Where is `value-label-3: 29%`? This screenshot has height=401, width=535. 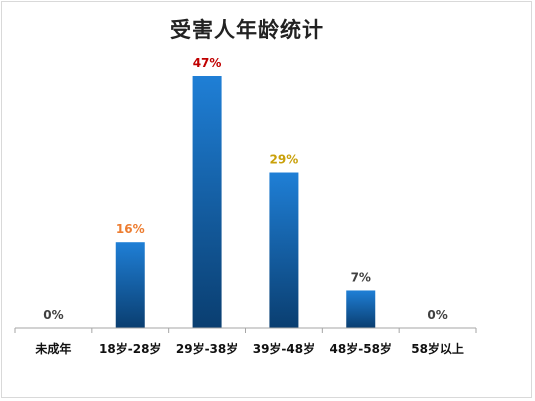
value-label-3: 29% is located at coordinates (284, 160).